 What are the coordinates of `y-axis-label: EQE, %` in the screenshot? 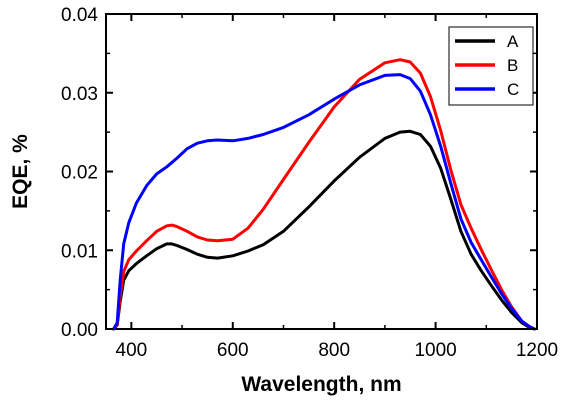 It's located at (20, 171).